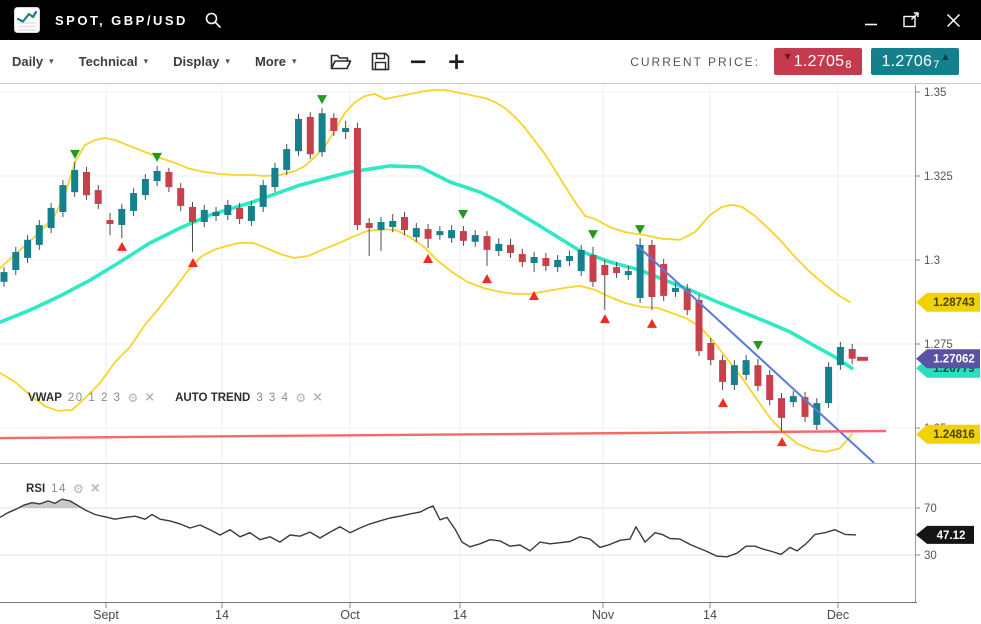 The width and height of the screenshot is (981, 624). Describe the element at coordinates (418, 61) in the screenshot. I see `zoom-out-button: −` at that location.